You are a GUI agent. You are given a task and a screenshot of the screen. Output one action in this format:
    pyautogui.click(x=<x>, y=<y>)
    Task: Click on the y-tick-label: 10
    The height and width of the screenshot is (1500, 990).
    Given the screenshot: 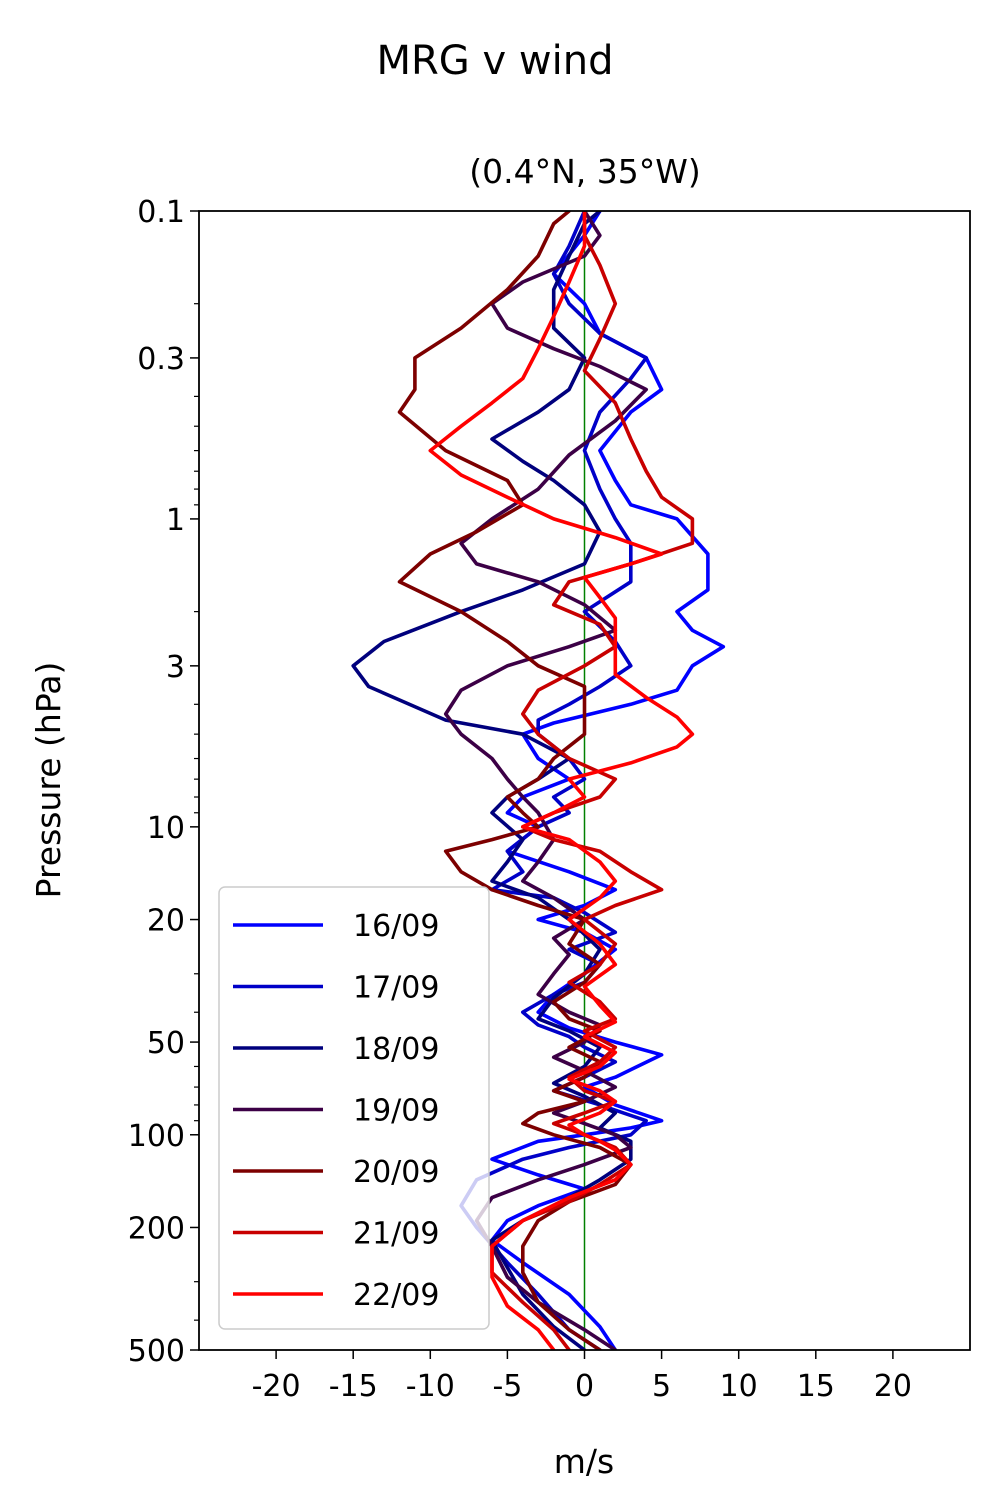 What is the action you would take?
    pyautogui.click(x=166, y=828)
    